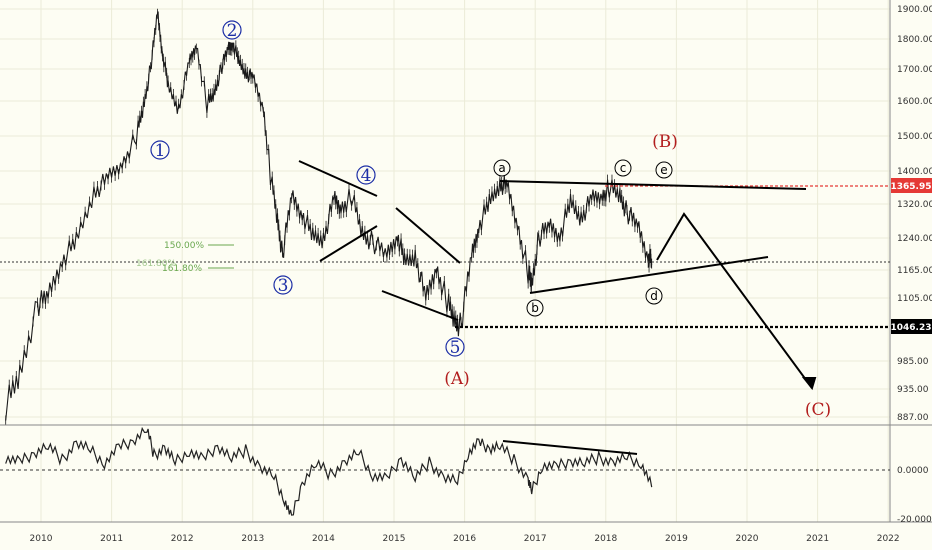 This screenshot has width=932, height=550. Describe the element at coordinates (747, 539) in the screenshot. I see `time-tick-label: 2020` at that location.